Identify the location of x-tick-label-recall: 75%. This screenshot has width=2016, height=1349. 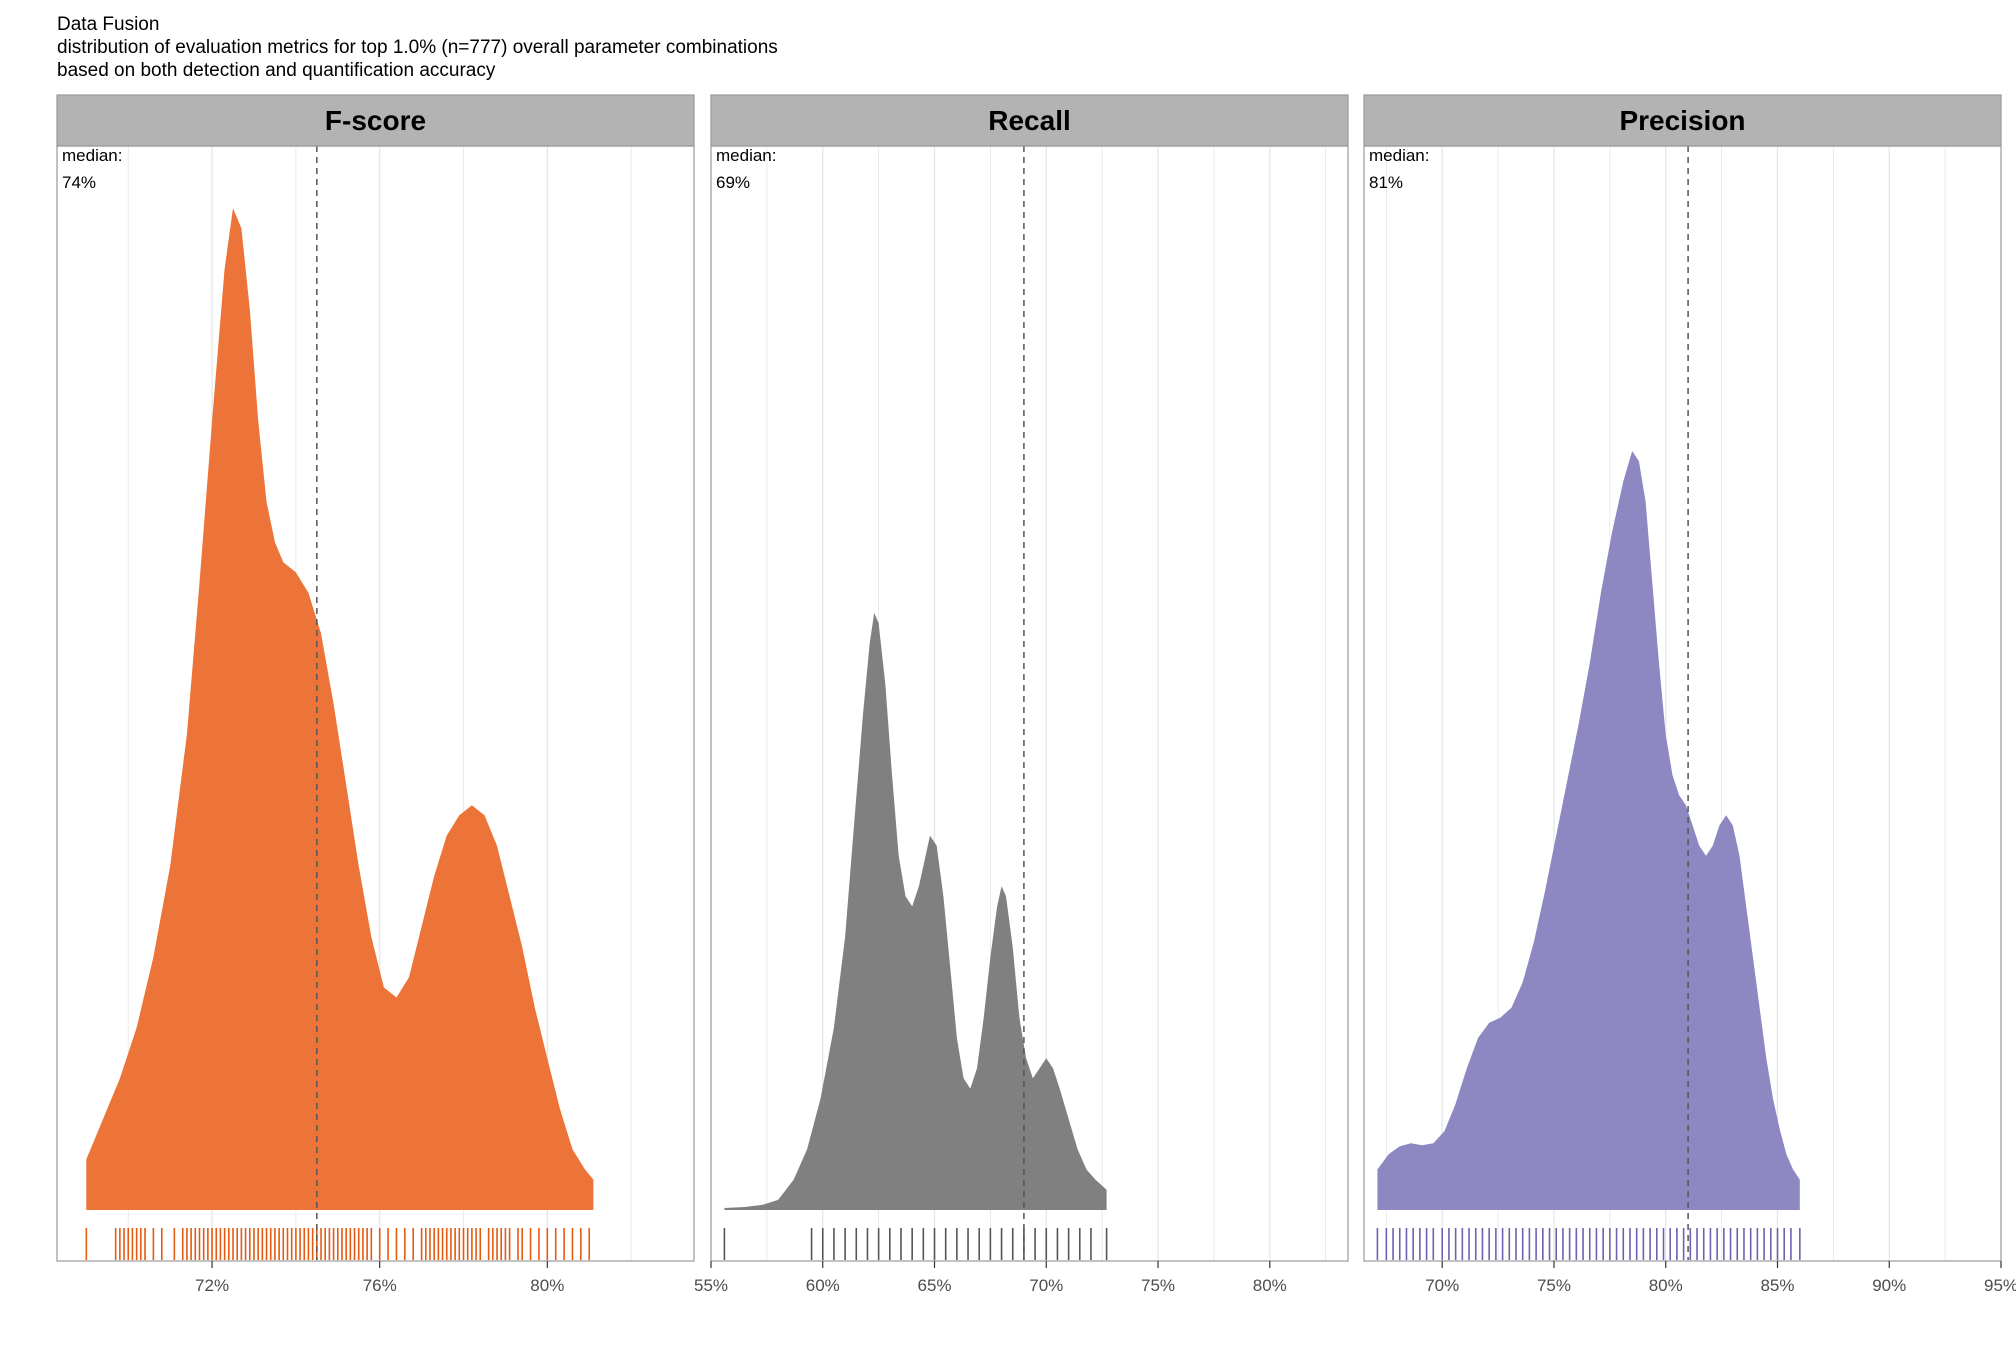
(1158, 1285).